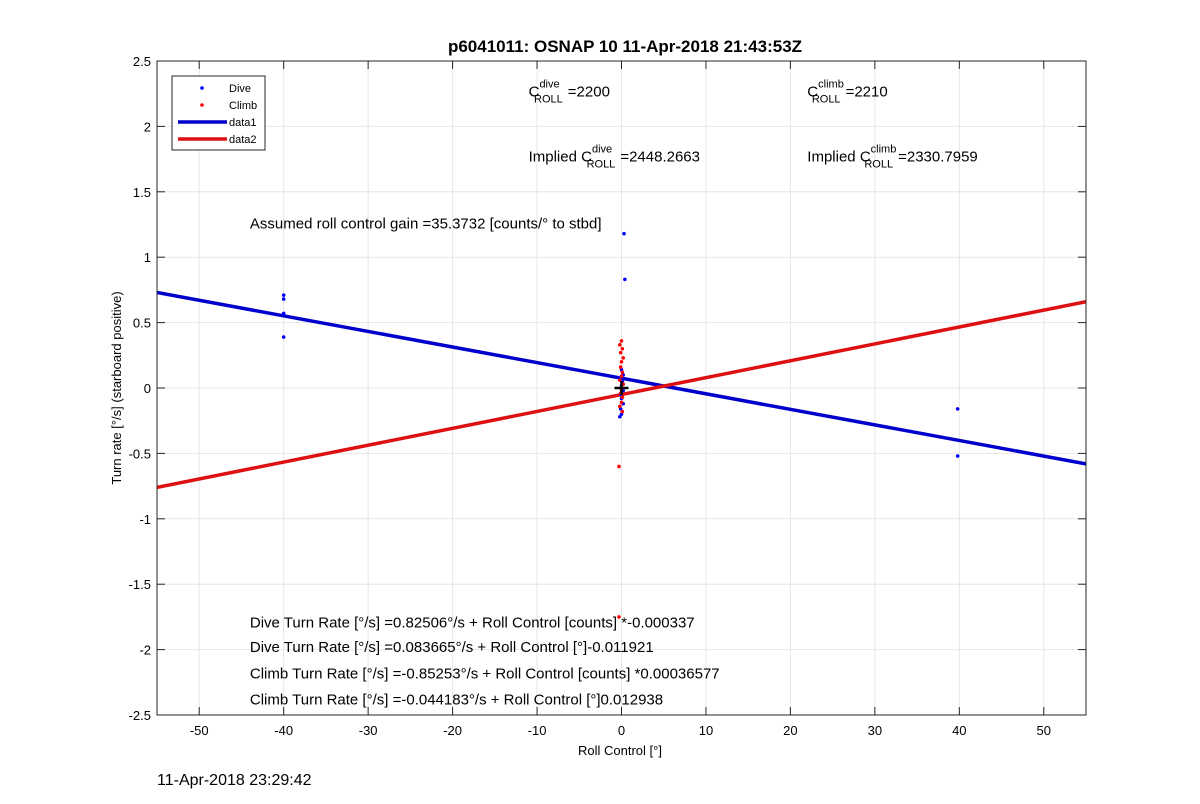 This screenshot has width=1200, height=804. Describe the element at coordinates (283, 730) in the screenshot. I see `x-tick-label: -40` at that location.